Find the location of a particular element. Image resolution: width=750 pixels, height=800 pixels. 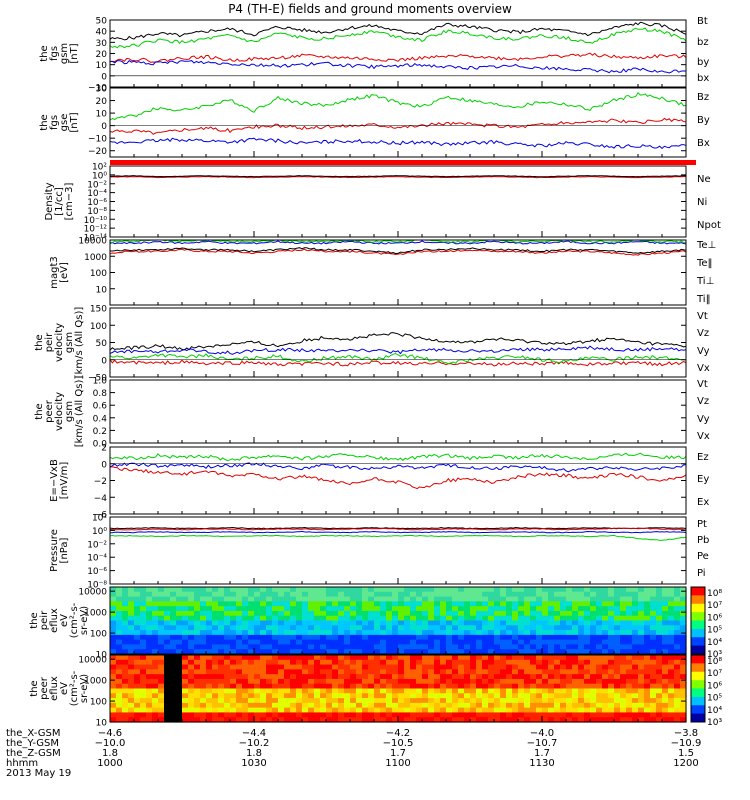

colorbar-tick-label: 10⁵ is located at coordinates (714, 631).